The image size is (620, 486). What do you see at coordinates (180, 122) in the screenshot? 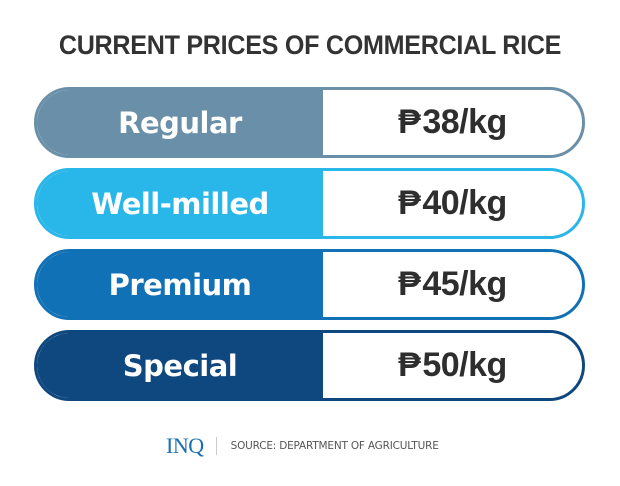
I see `rice-type-label: Regular` at bounding box center [180, 122].